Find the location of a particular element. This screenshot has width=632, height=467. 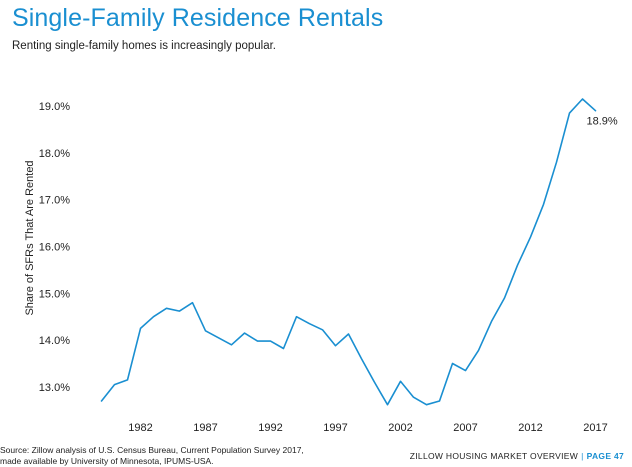

page-title: Single-Family Residence Rentals is located at coordinates (198, 18).